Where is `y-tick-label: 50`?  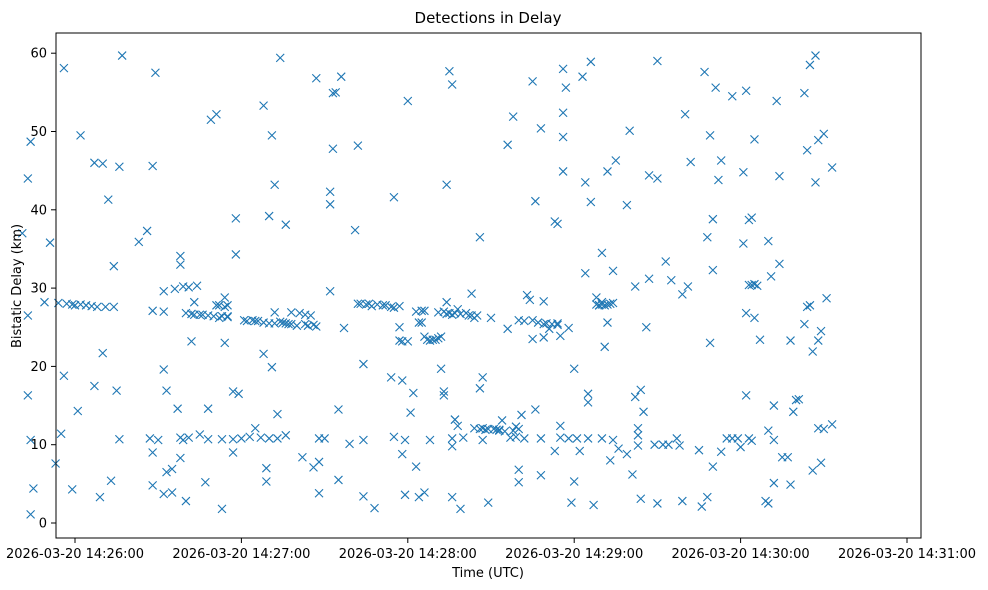
y-tick-label: 50 is located at coordinates (38, 132).